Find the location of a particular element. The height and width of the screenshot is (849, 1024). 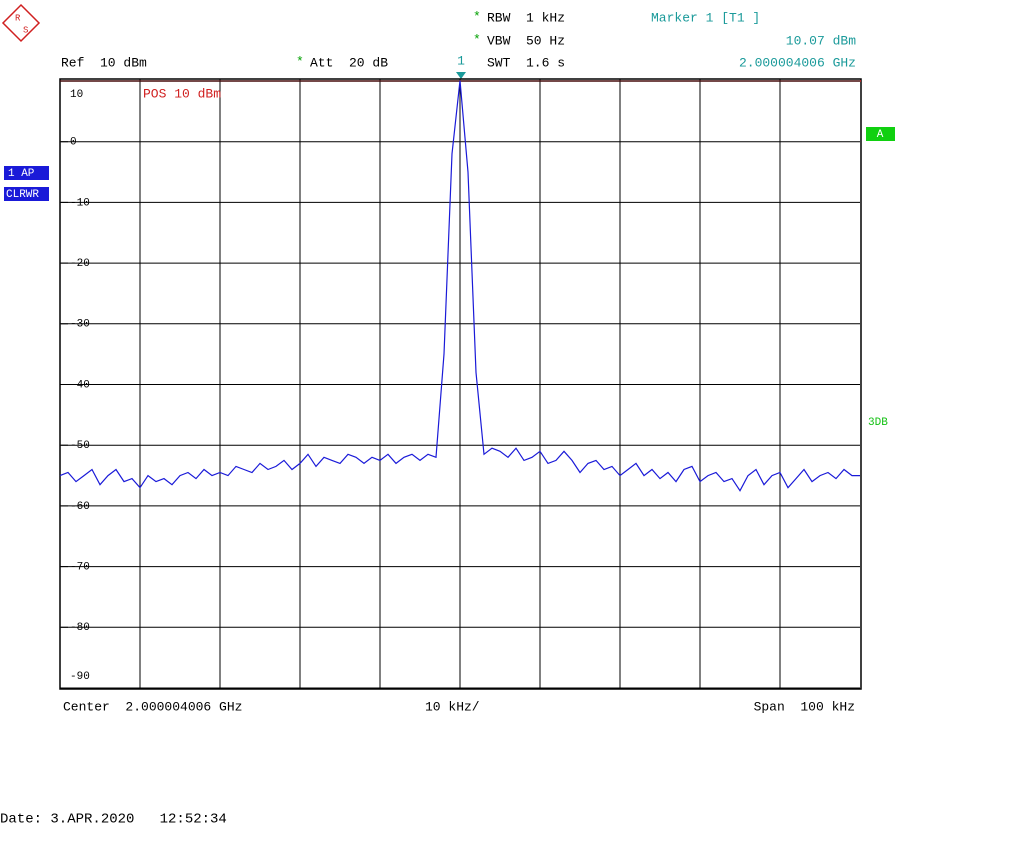

y-tick-label: -60 is located at coordinates (80, 507).